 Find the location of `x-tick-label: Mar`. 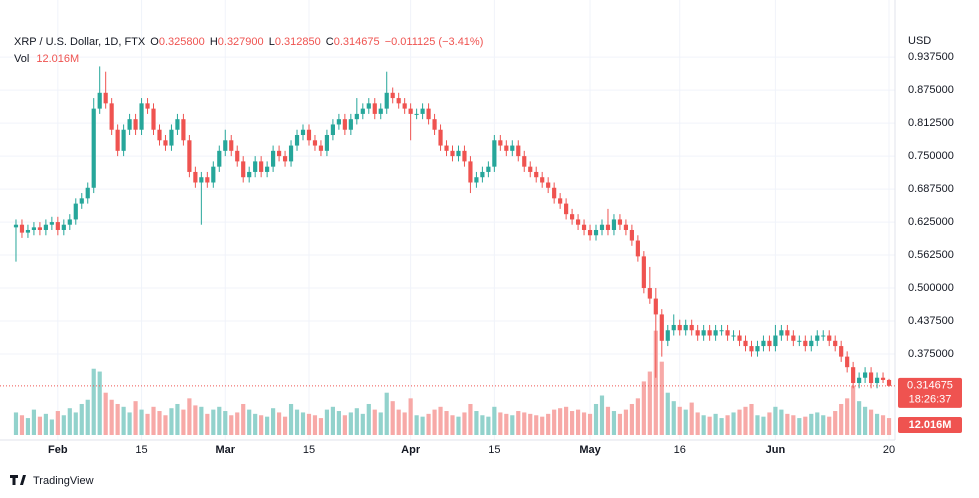

x-tick-label: Mar is located at coordinates (225, 450).